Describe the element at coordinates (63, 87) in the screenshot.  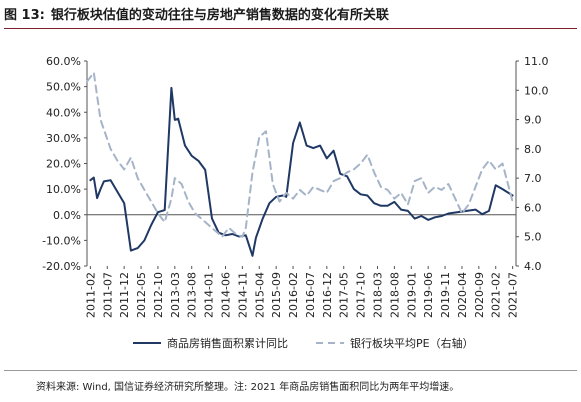
I see `left-tick-label: 50.0%` at that location.